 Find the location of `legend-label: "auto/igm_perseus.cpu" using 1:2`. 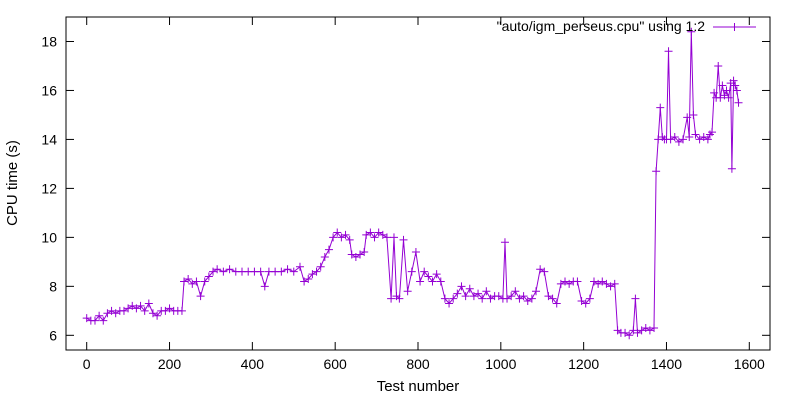

legend-label: "auto/igm_perseus.cpu" using 1:2 is located at coordinates (601, 26).